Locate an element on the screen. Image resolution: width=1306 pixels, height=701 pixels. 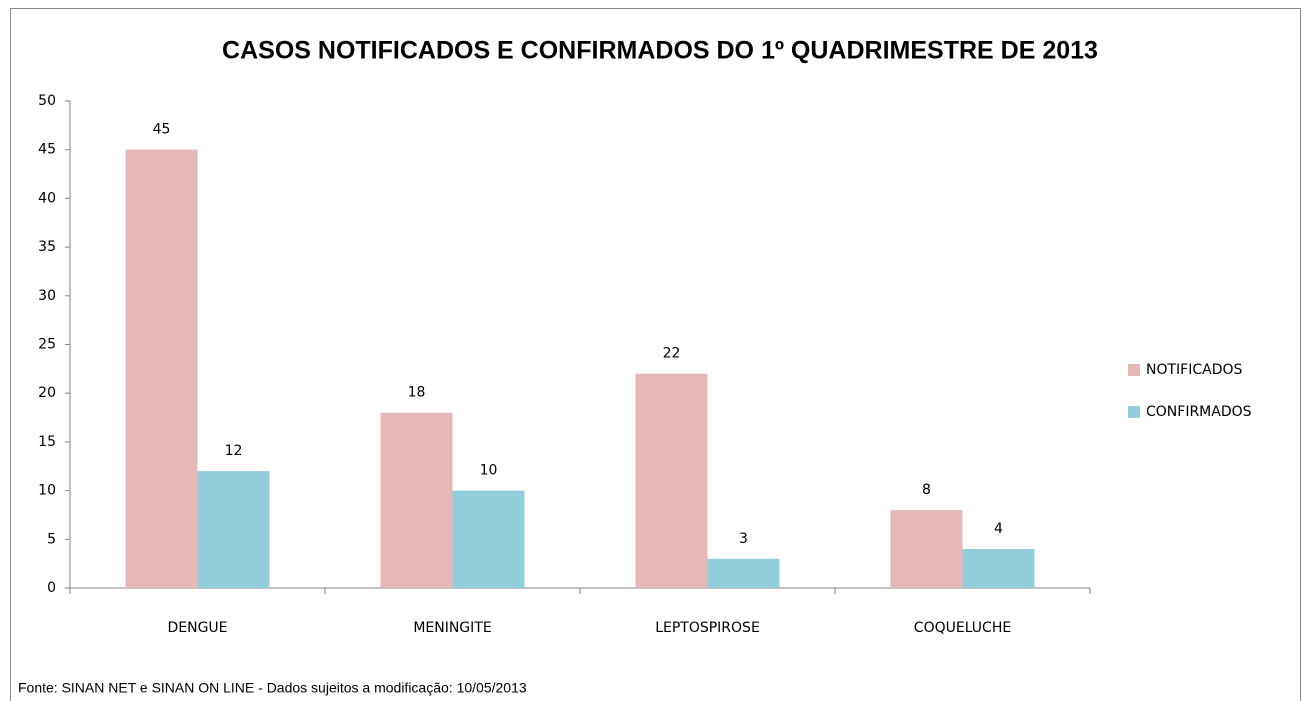
data-label: 45 is located at coordinates (162, 130).